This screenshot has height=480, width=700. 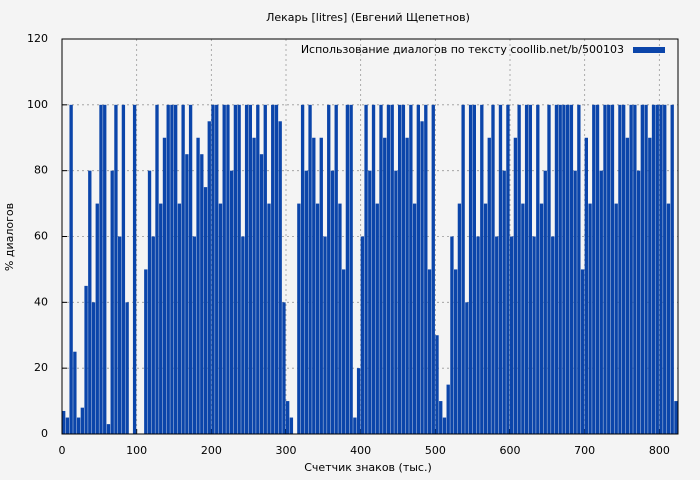 I want to click on x-tick-label: 700, so click(x=584, y=450).